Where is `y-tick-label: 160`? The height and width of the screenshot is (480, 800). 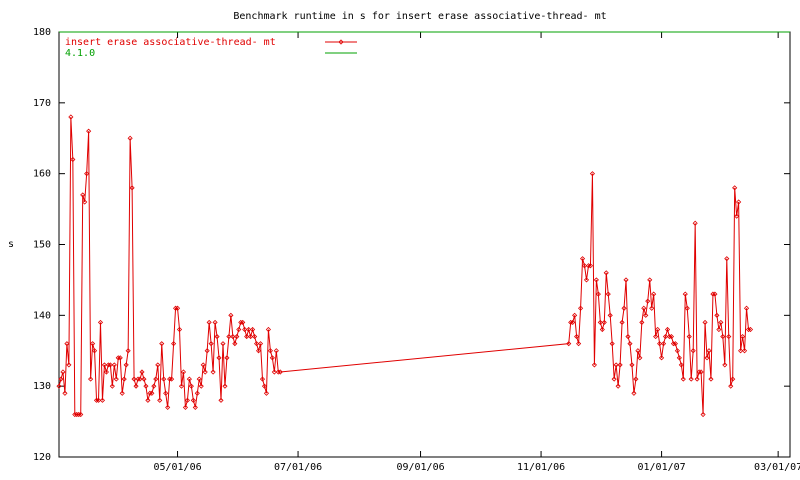 y-tick-label: 160 is located at coordinates (42, 174).